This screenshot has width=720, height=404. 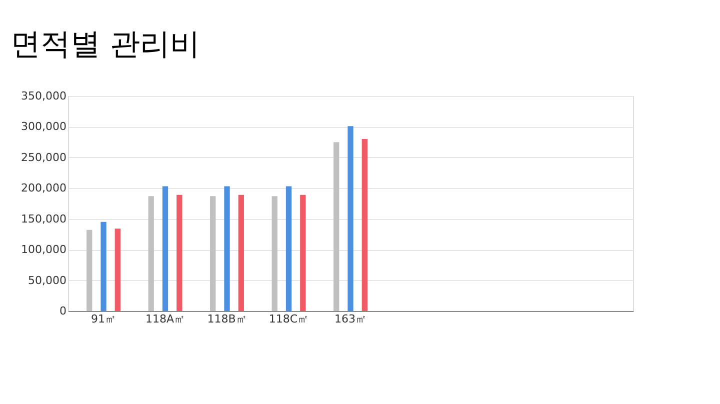 I want to click on y-tick-label: 300,000, so click(x=43, y=127).